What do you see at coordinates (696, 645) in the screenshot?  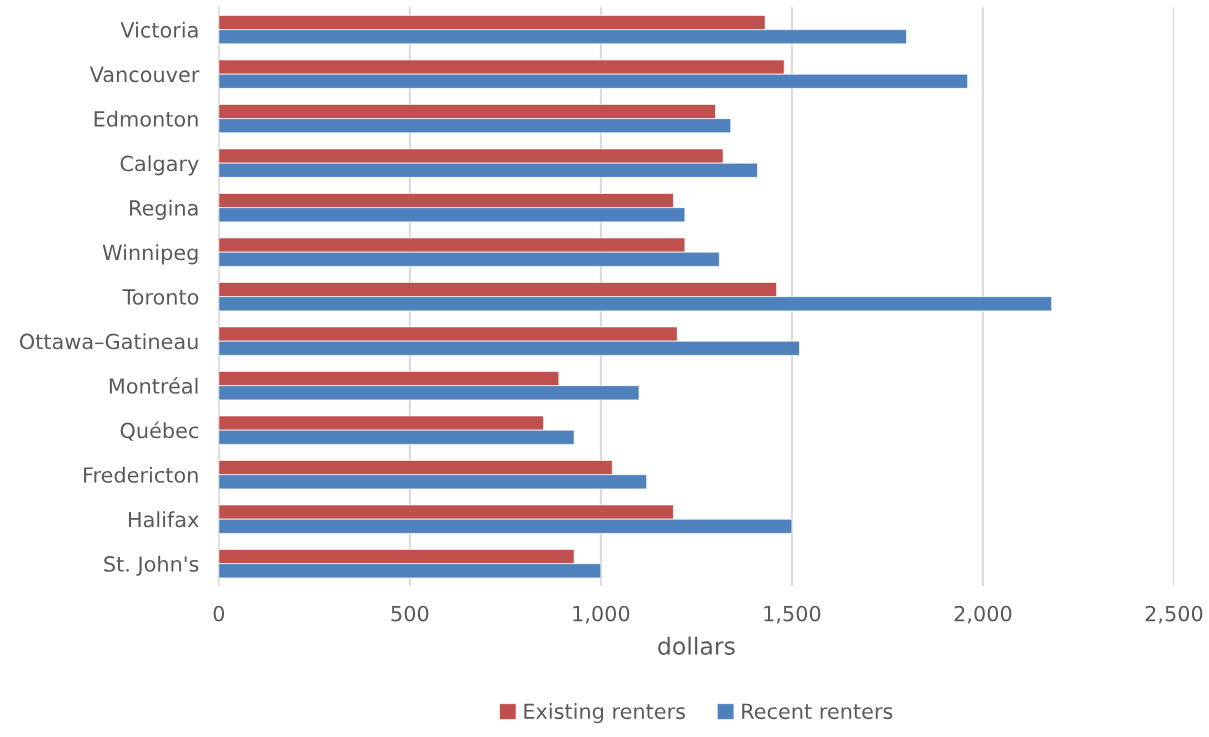 I see `x-axis-title: dollars` at bounding box center [696, 645].